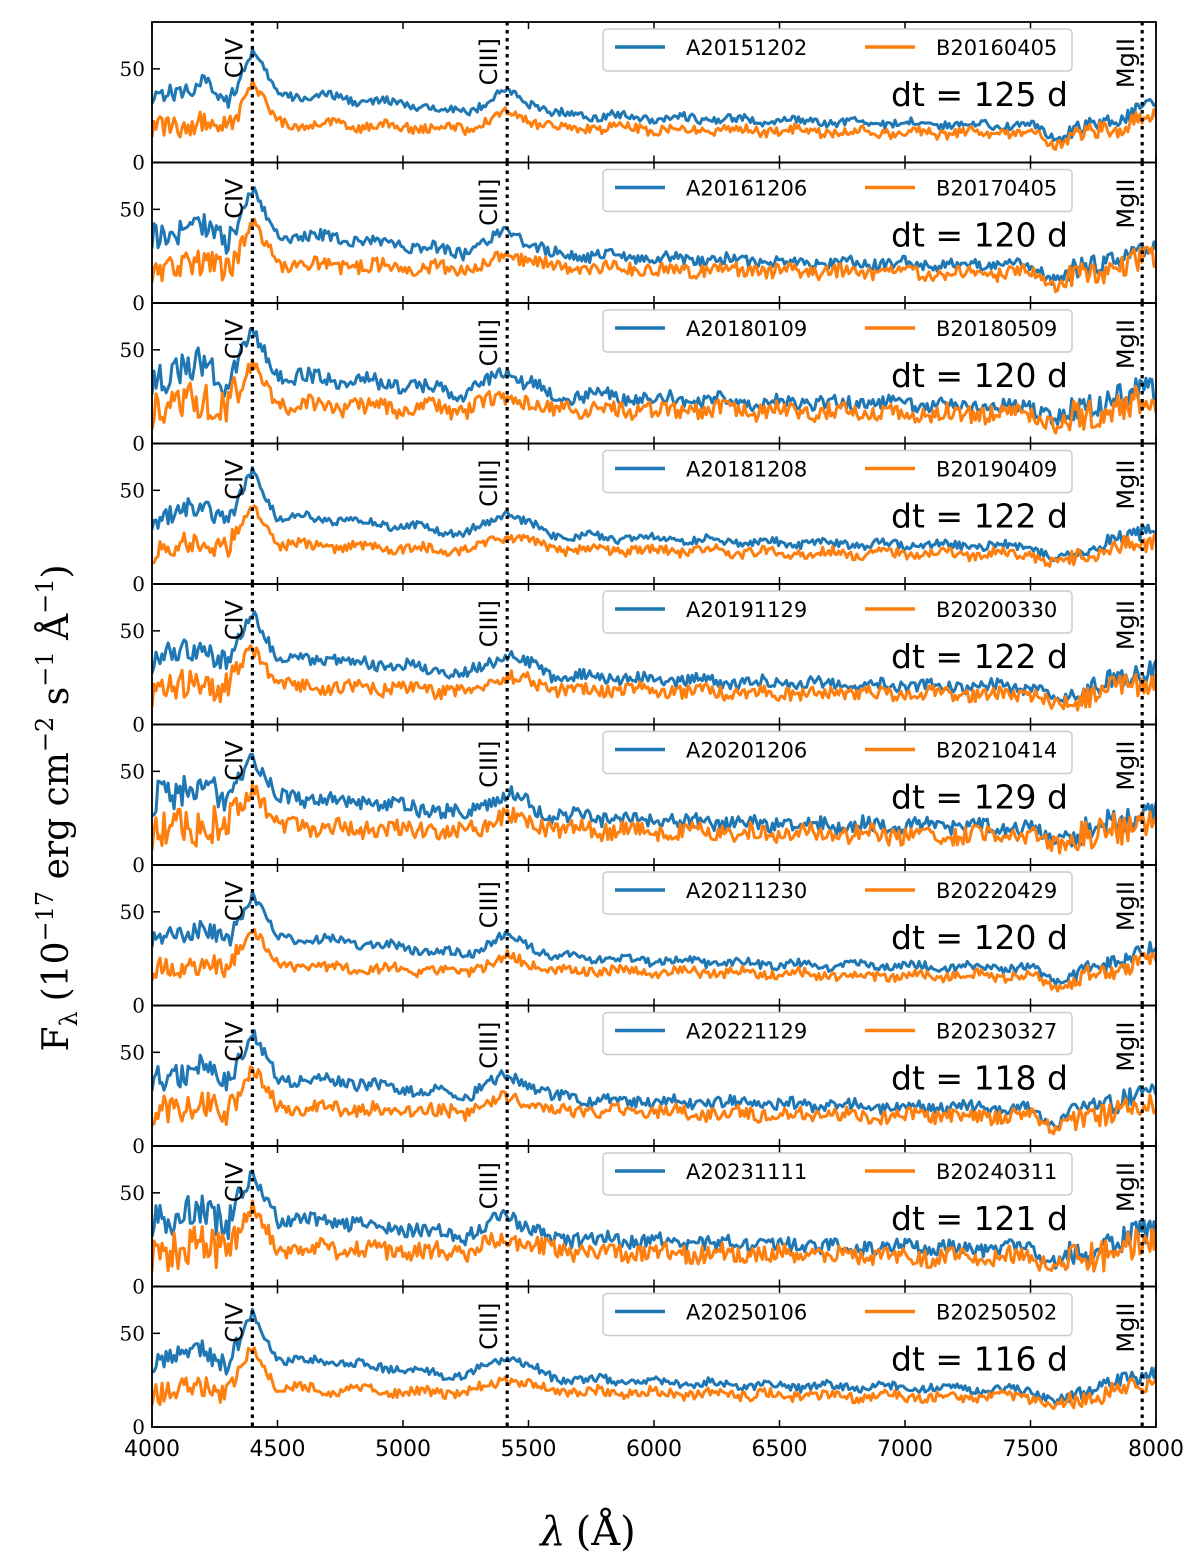  Describe the element at coordinates (152, 1449) in the screenshot. I see `x-tick-label: 4000` at that location.